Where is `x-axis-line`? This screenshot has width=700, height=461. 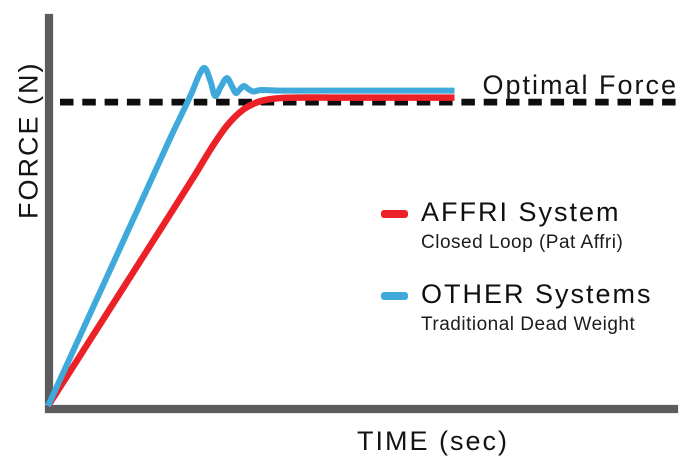
x-axis-line is located at coordinates (361, 409).